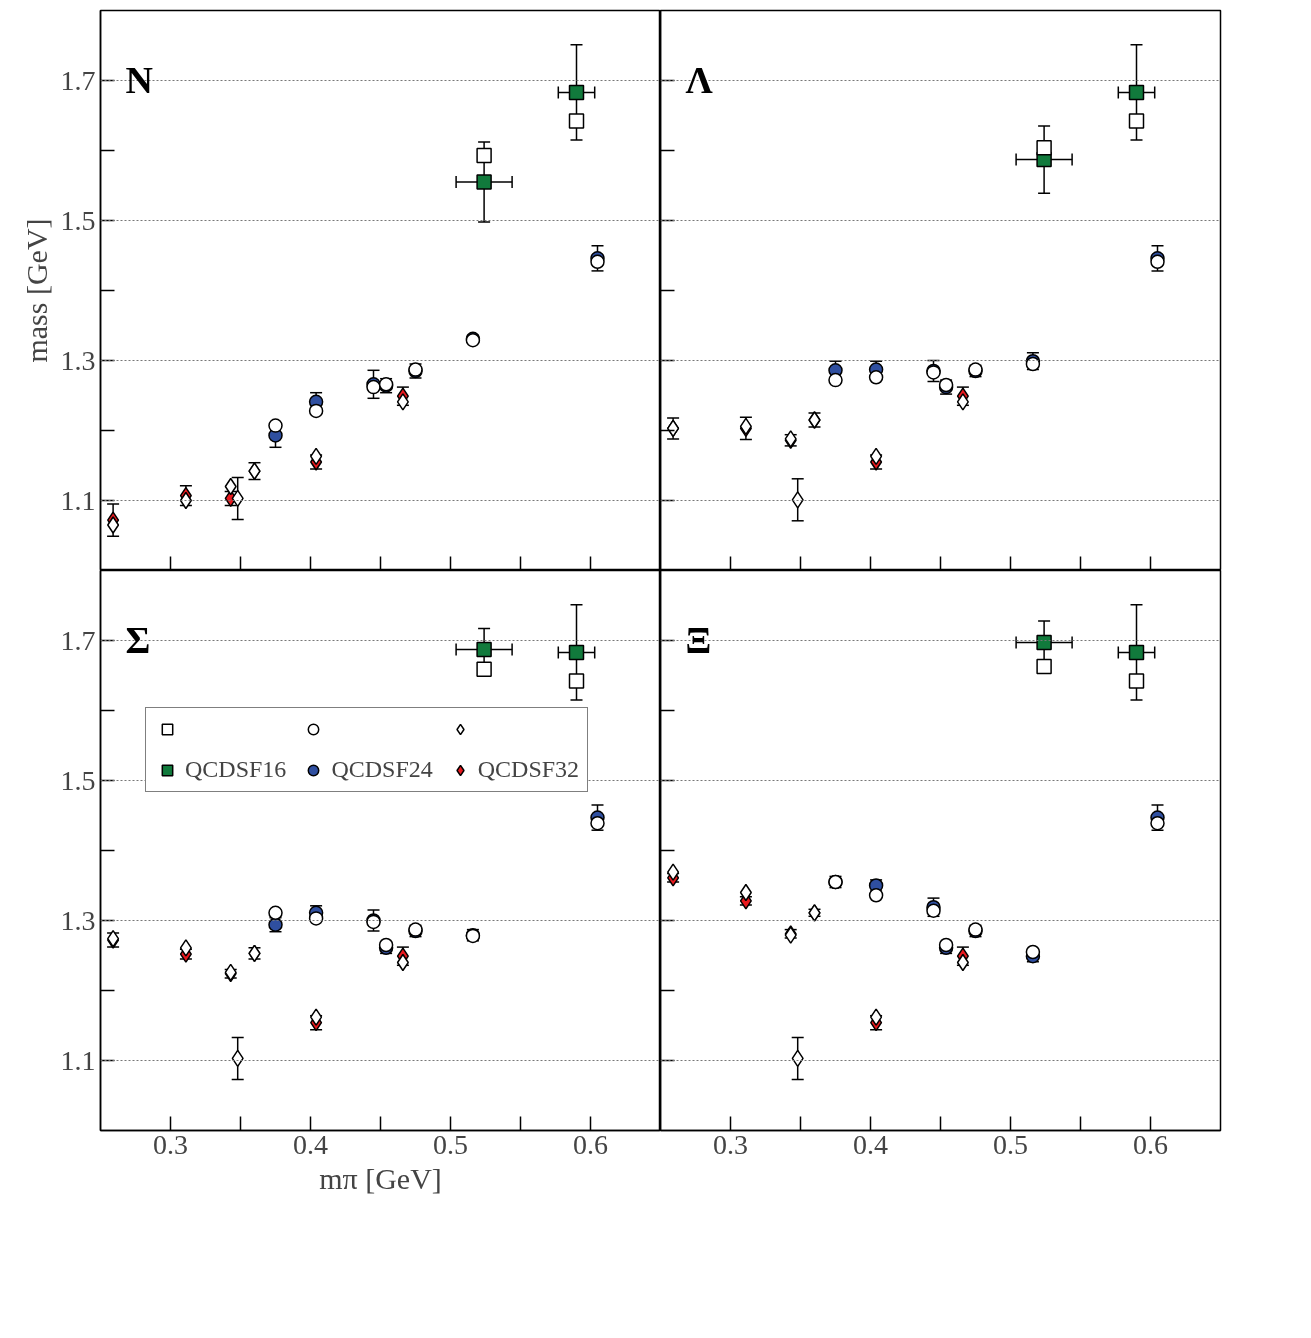 Image resolution: width=1311 pixels, height=1338 pixels. I want to click on x-axis-title: mπ [GeV], so click(380, 1178).